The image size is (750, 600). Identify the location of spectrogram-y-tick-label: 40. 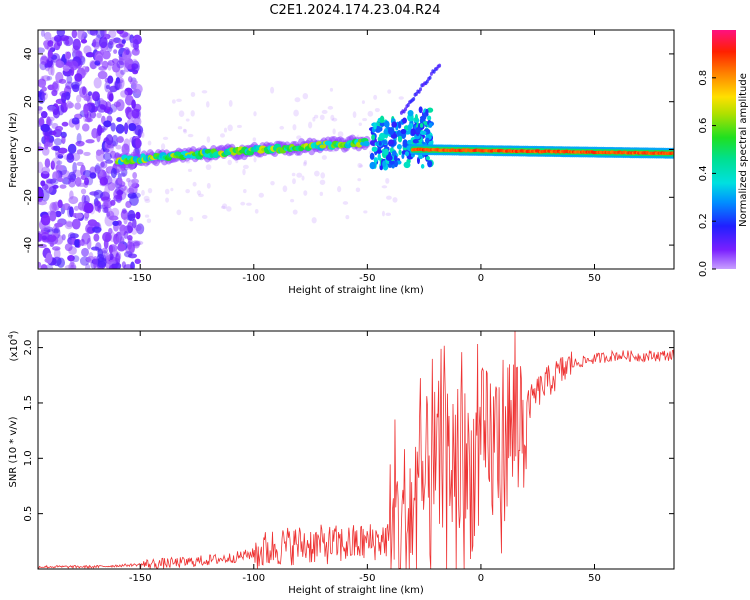
(28, 54).